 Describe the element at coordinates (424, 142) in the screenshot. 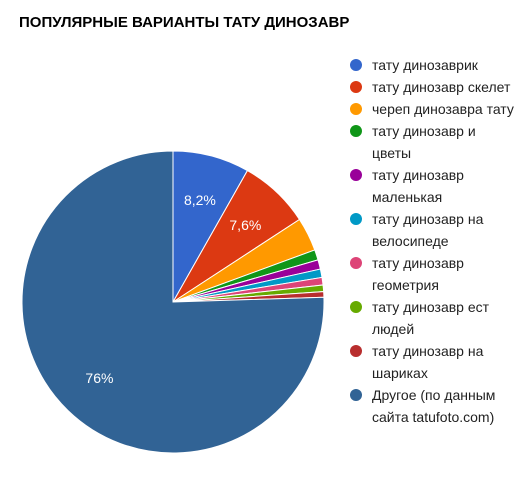

I see `legend-label-4: тату динозавр и цветы` at that location.